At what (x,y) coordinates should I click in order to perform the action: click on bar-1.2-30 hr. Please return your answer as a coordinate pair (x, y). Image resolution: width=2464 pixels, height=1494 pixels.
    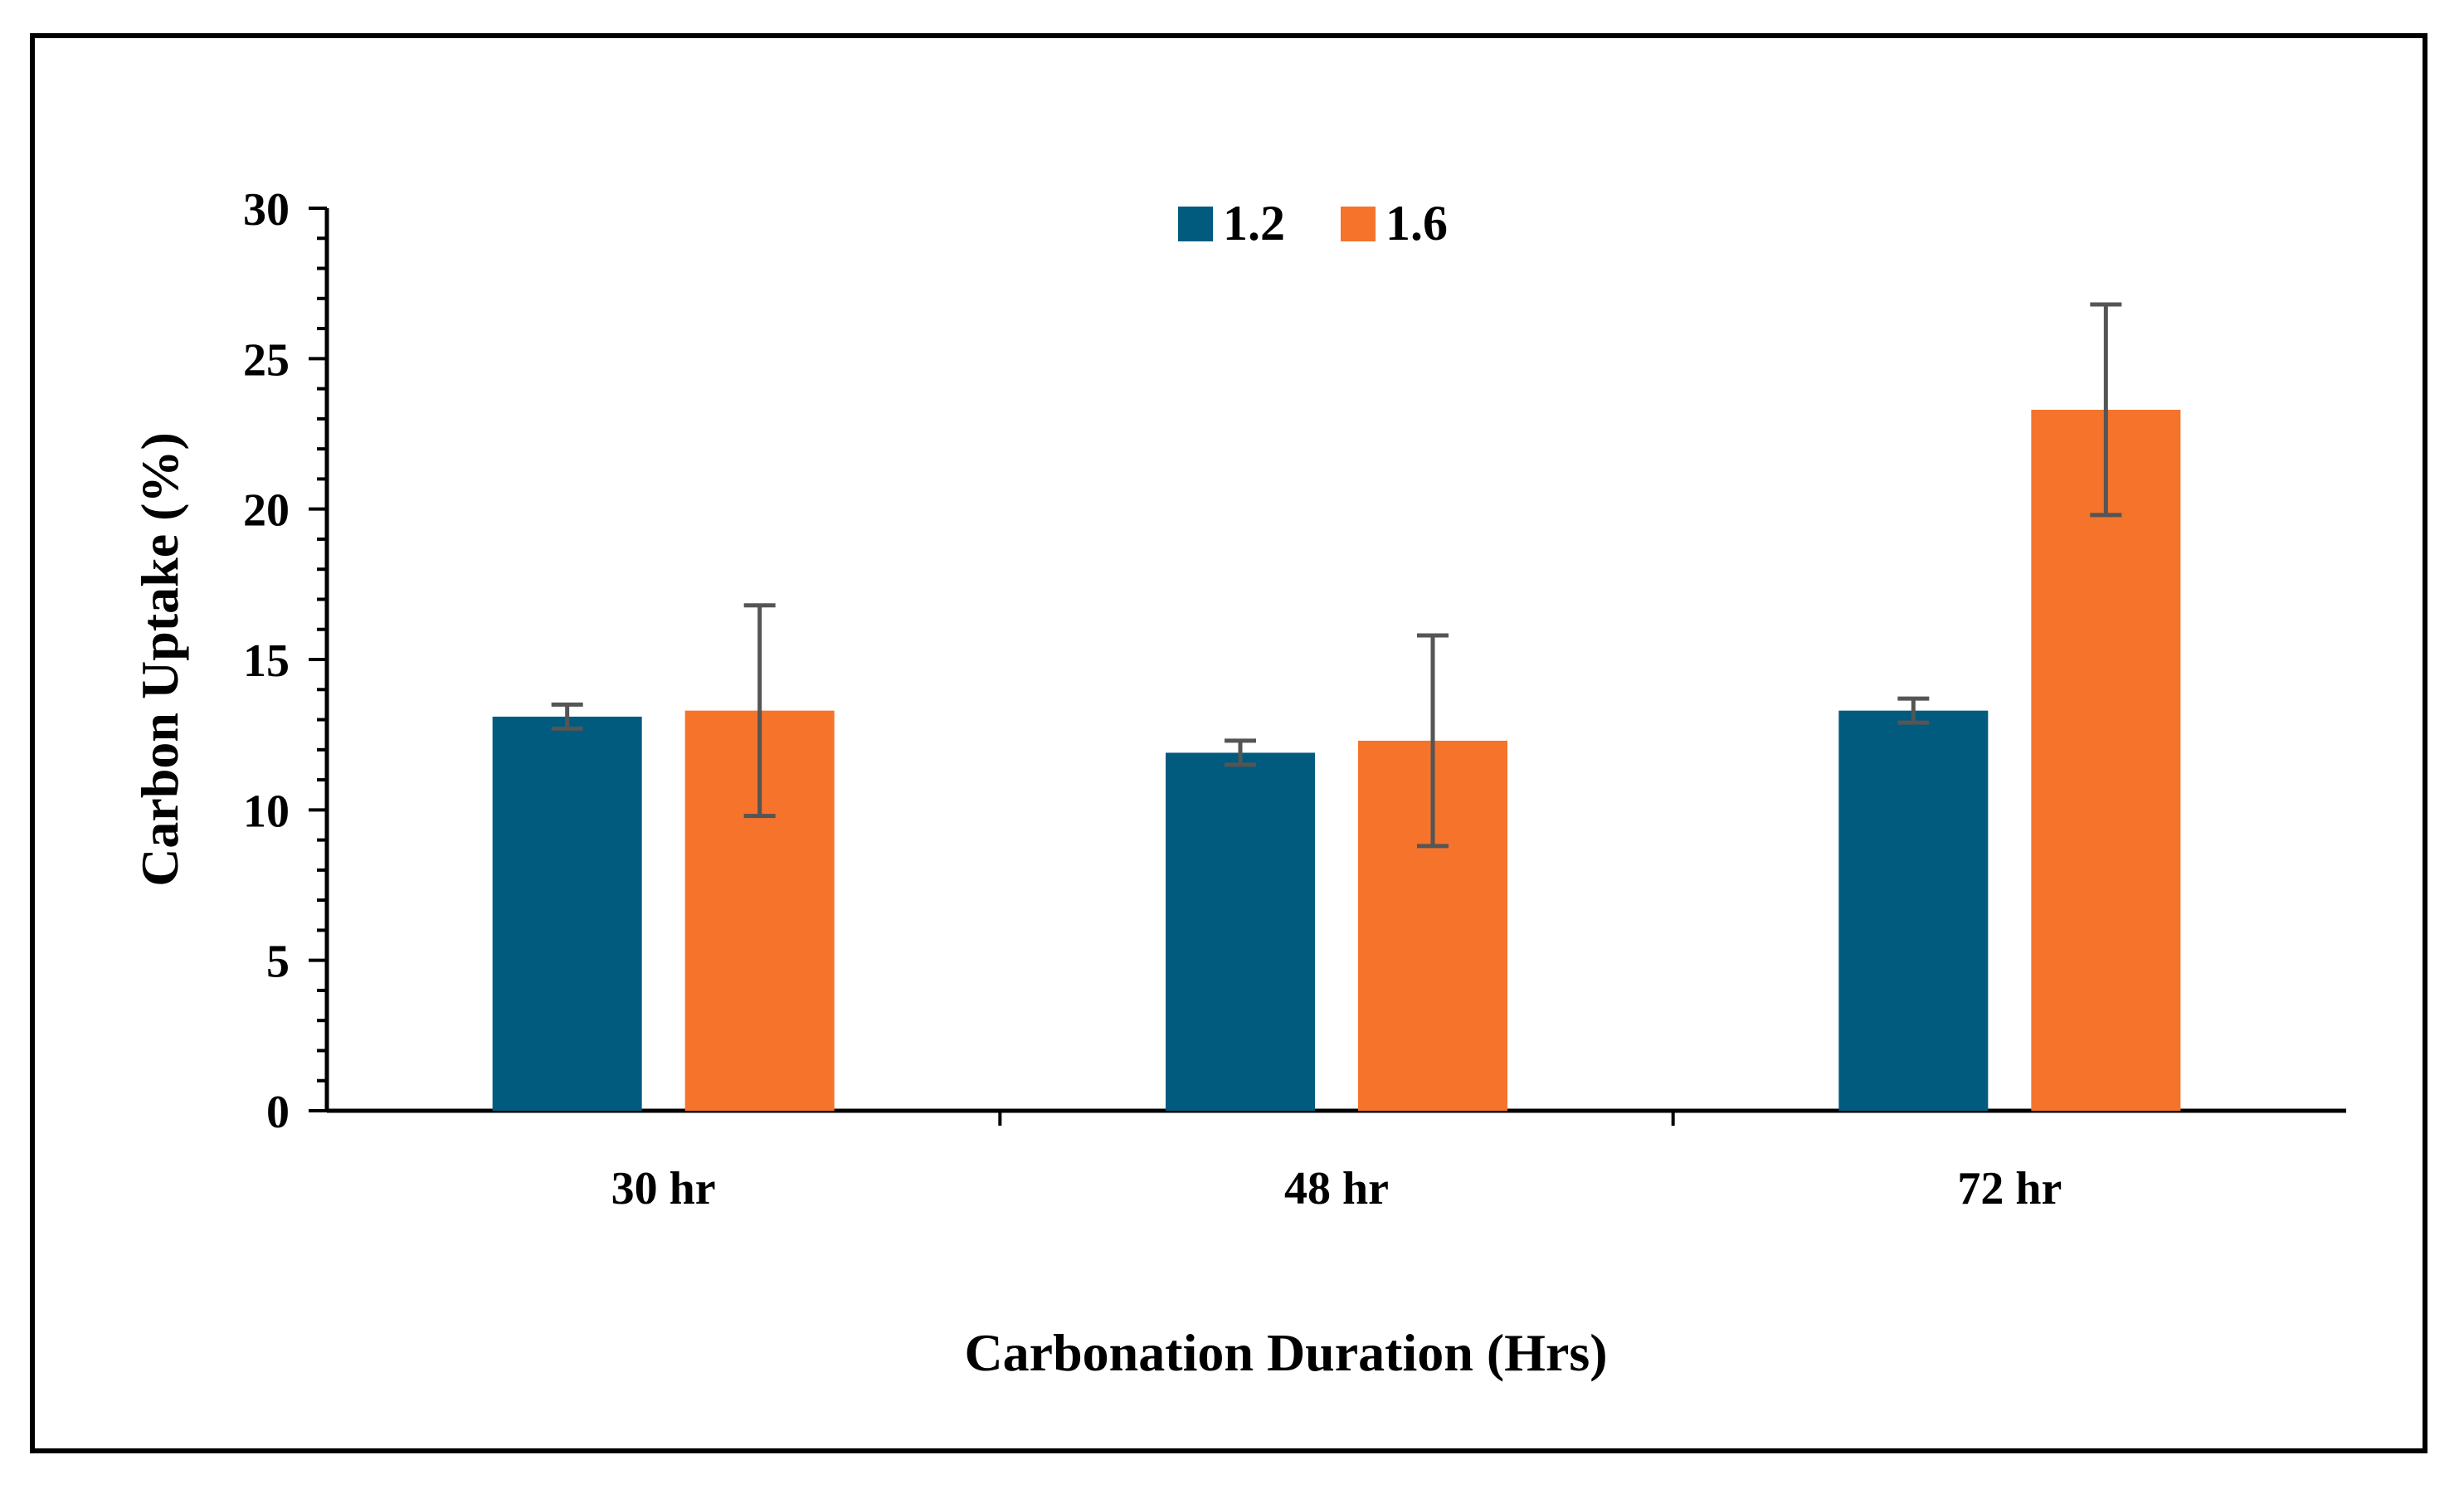
    Looking at the image, I should click on (567, 913).